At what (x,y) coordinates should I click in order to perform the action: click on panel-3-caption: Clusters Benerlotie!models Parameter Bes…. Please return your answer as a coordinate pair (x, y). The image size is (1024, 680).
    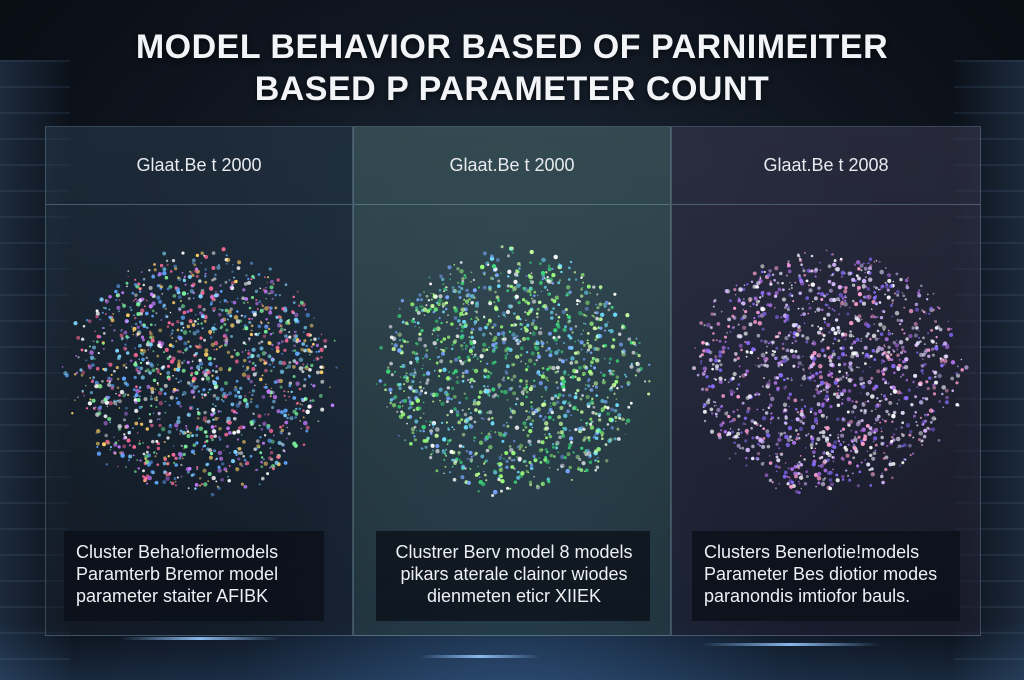
    Looking at the image, I should click on (826, 576).